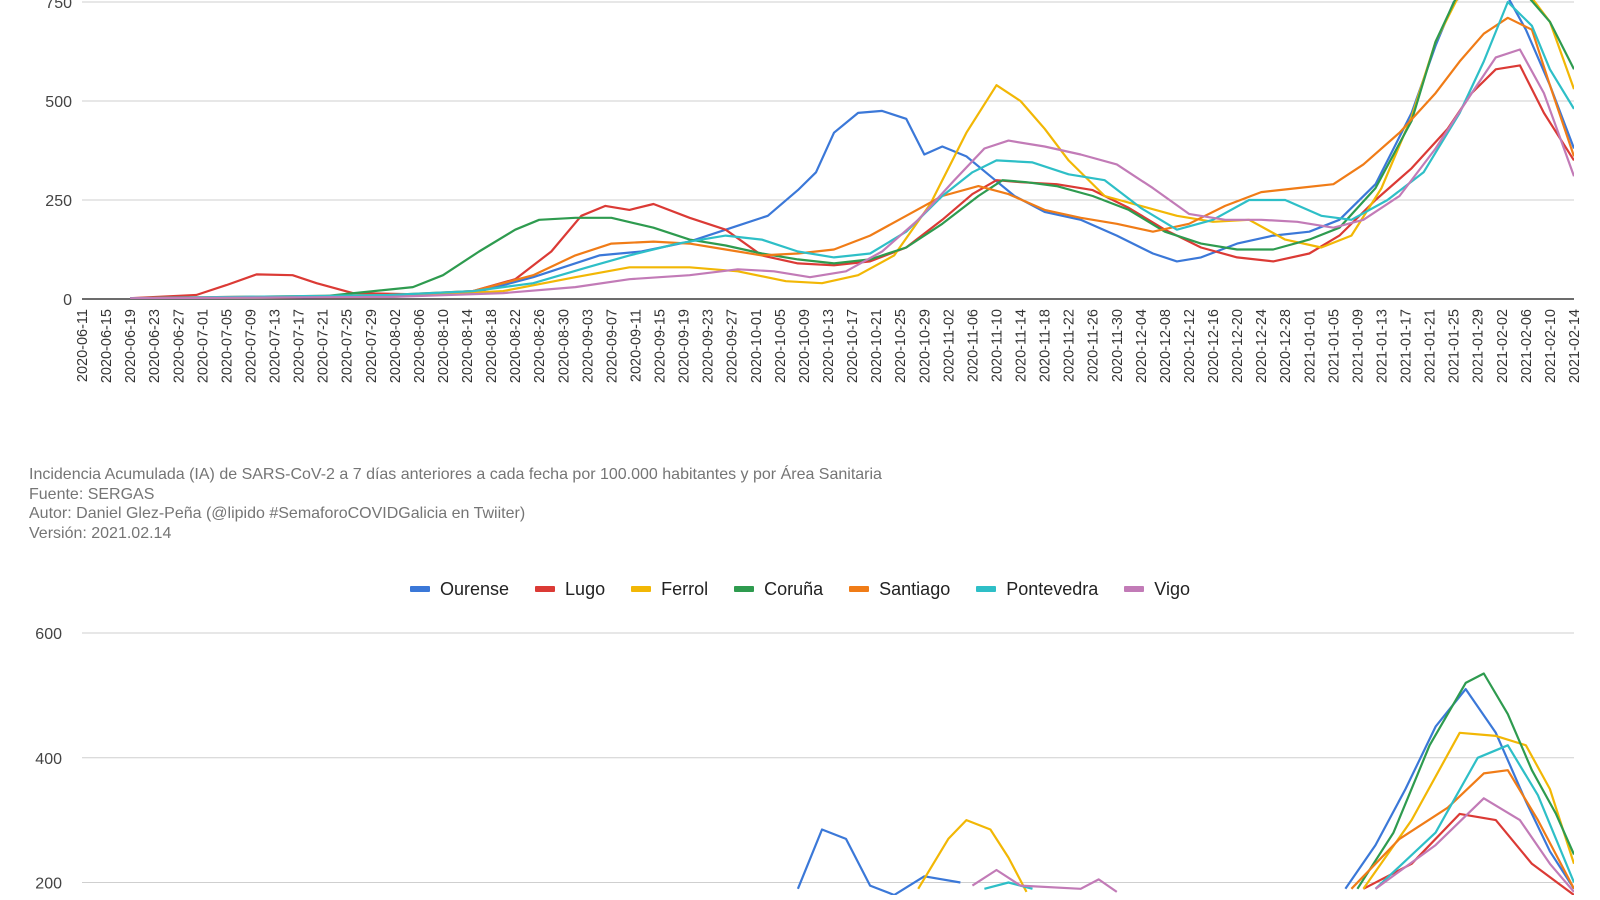 Image resolution: width=1600 pixels, height=900 pixels. I want to click on x-tick-label: 2020-08-18, so click(492, 346).